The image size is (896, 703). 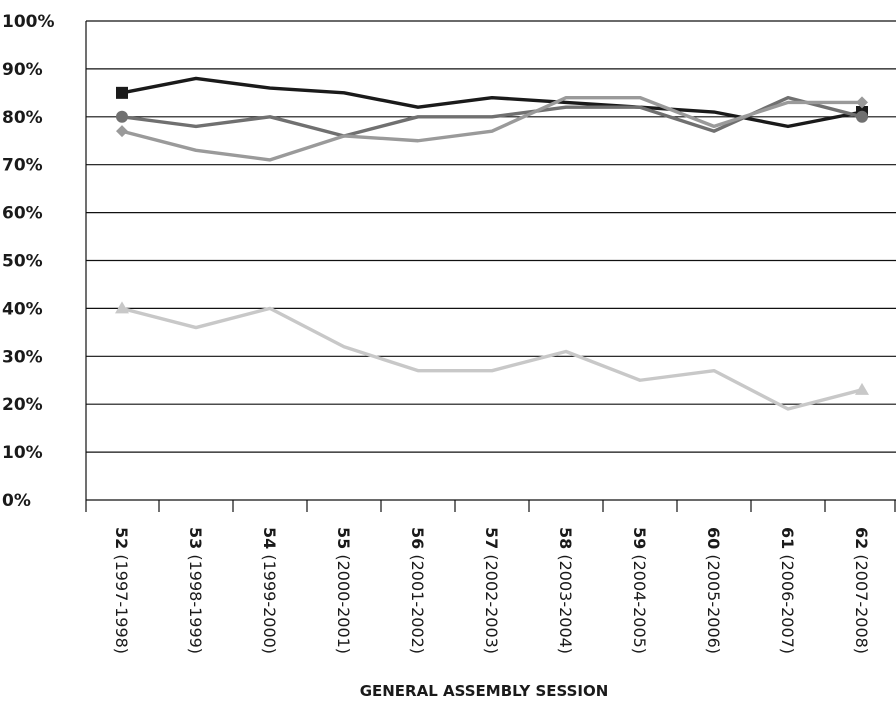 What do you see at coordinates (491, 538) in the screenshot?
I see `session-number: 57` at bounding box center [491, 538].